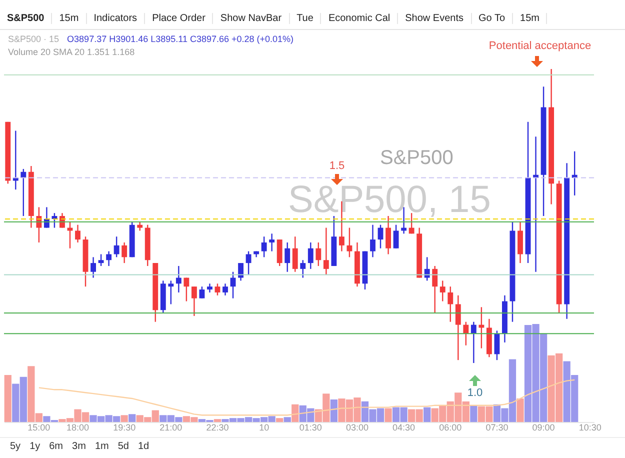  Describe the element at coordinates (475, 393) in the screenshot. I see `annotation: 1.0` at that location.